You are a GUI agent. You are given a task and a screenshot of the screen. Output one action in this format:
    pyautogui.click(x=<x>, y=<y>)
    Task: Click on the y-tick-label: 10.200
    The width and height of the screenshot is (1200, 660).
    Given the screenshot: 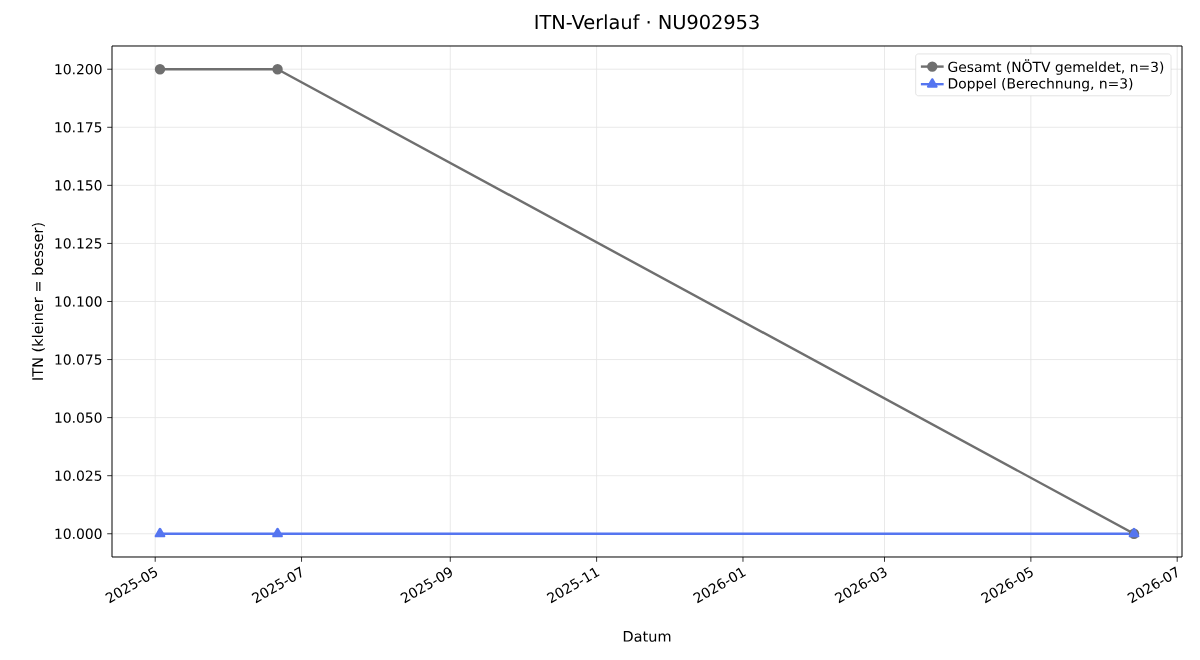 What is the action you would take?
    pyautogui.click(x=78, y=69)
    